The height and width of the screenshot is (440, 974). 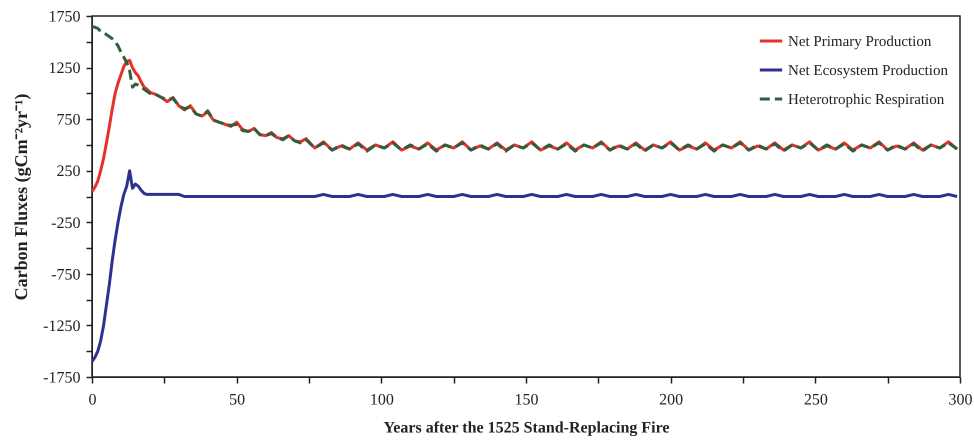 What do you see at coordinates (237, 400) in the screenshot?
I see `x-tick-label: 50` at bounding box center [237, 400].